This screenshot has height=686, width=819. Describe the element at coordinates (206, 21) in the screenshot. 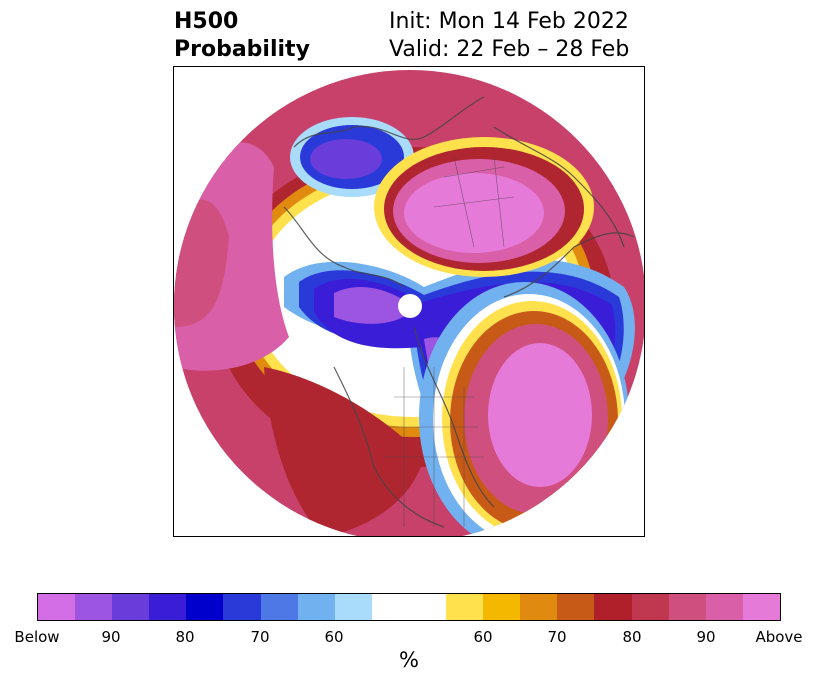

I see `variable-label: H500` at that location.